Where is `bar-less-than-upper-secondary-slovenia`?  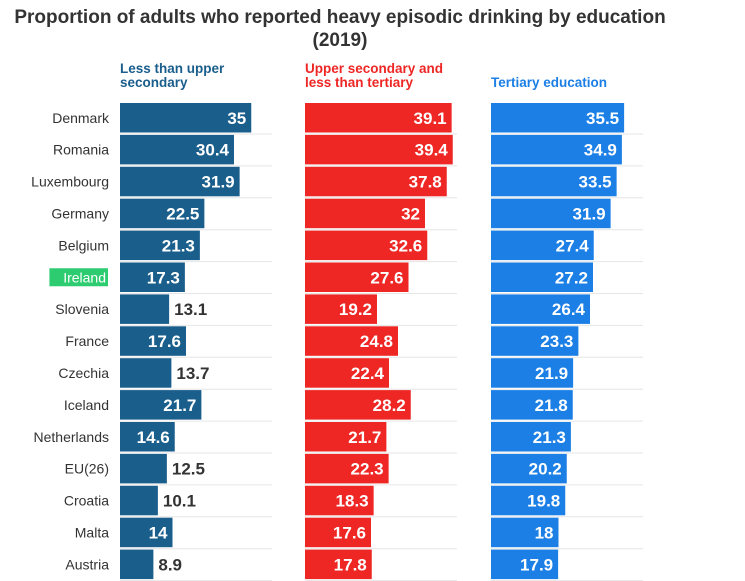
bar-less-than-upper-secondary-slovenia is located at coordinates (145, 309).